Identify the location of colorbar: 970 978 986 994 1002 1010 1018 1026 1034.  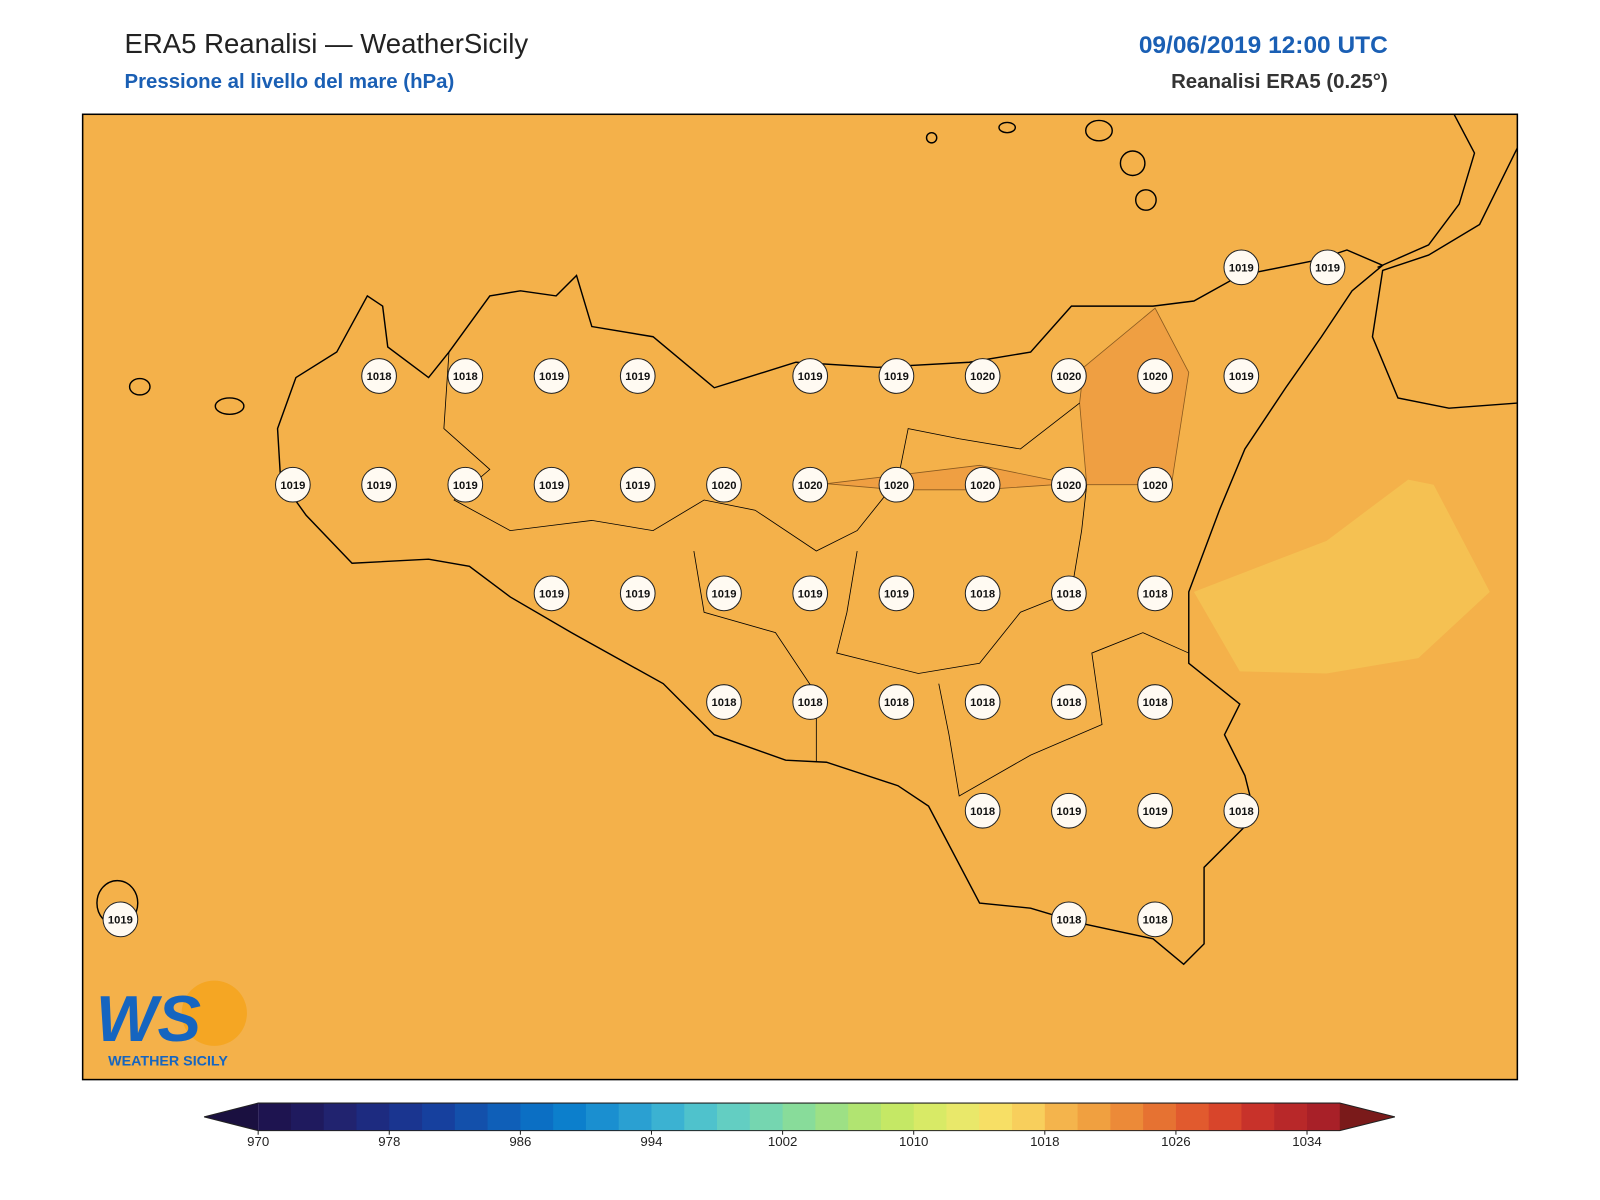
(799, 1125).